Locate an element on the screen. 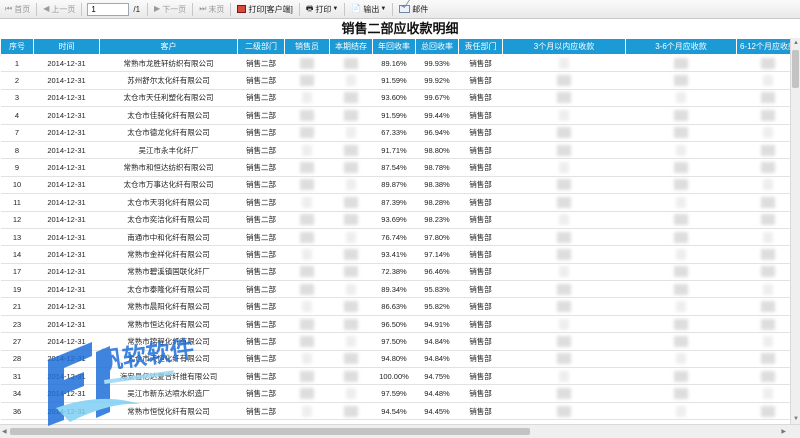  scroll-up-icon: ▲ is located at coordinates (796, 43).